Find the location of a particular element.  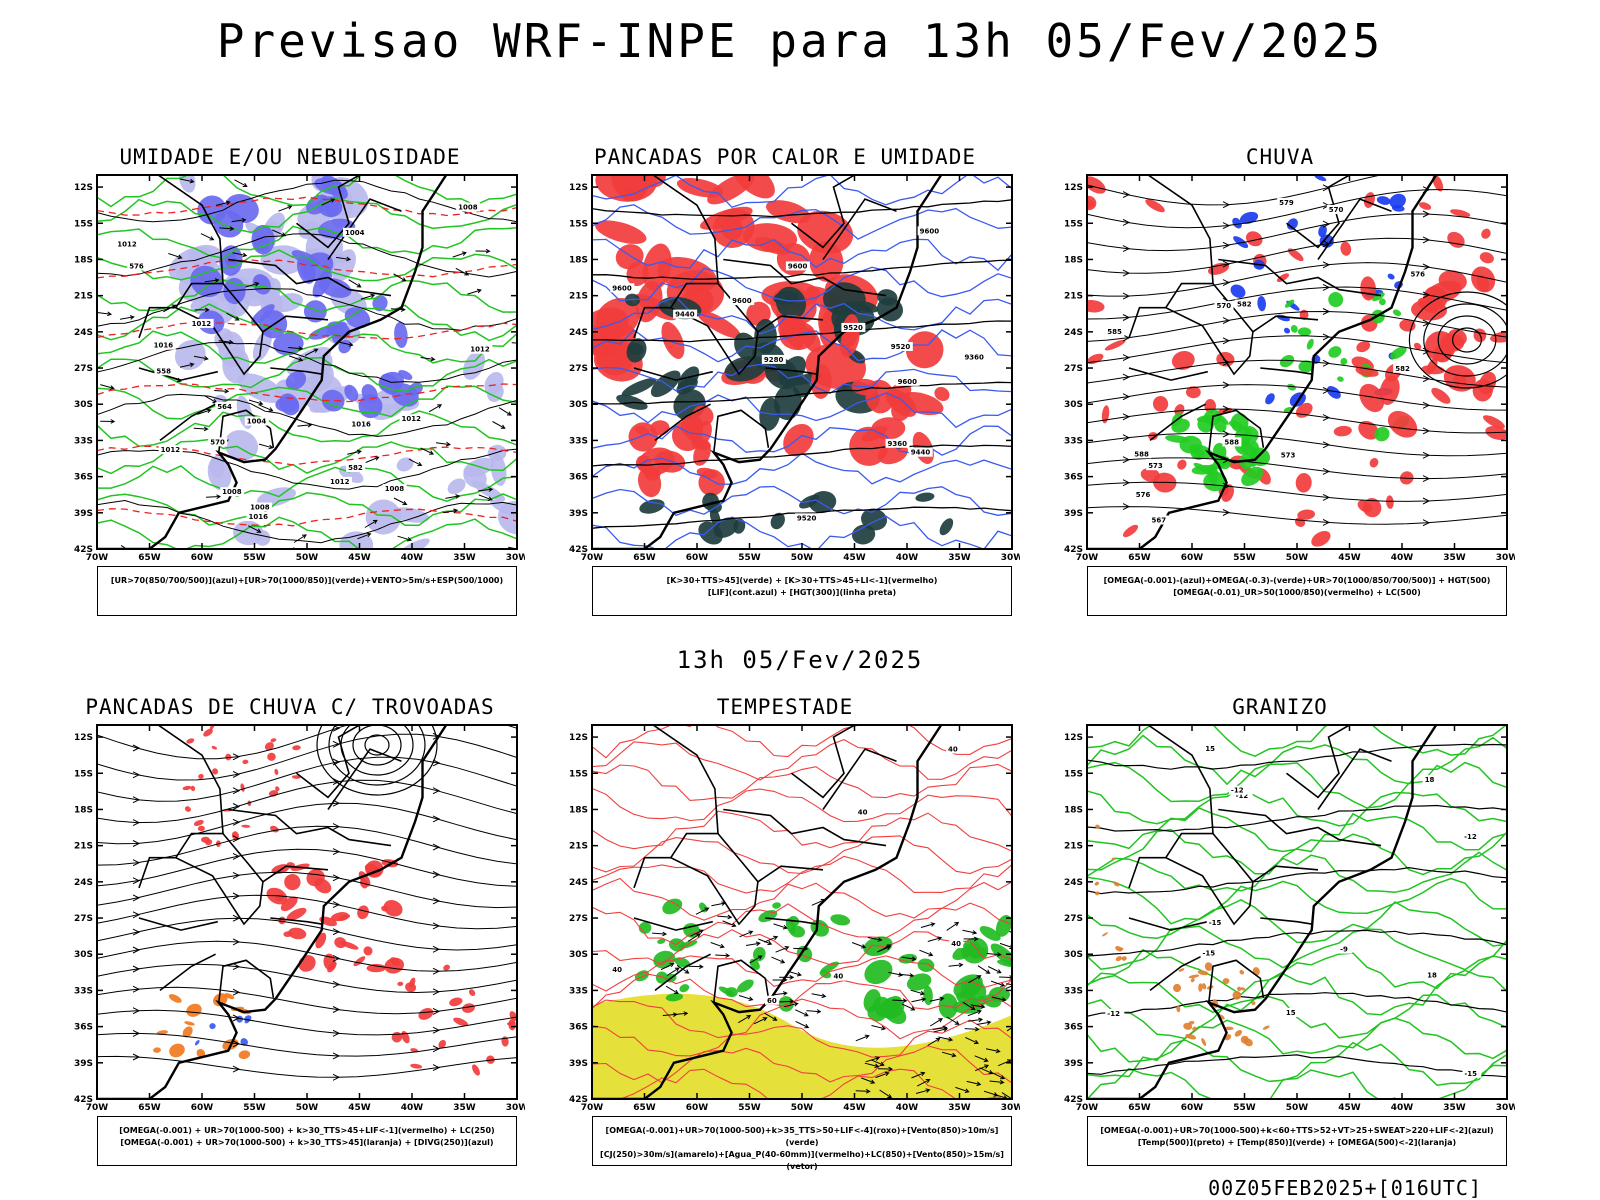

lon-label: 30W is located at coordinates (515, 558).